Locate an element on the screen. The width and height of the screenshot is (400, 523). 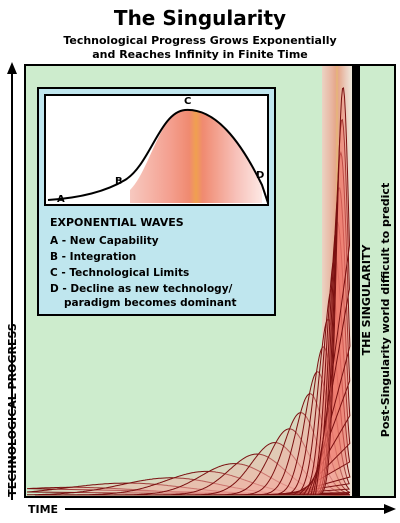
title: The Singularity is located at coordinates (200, 18).